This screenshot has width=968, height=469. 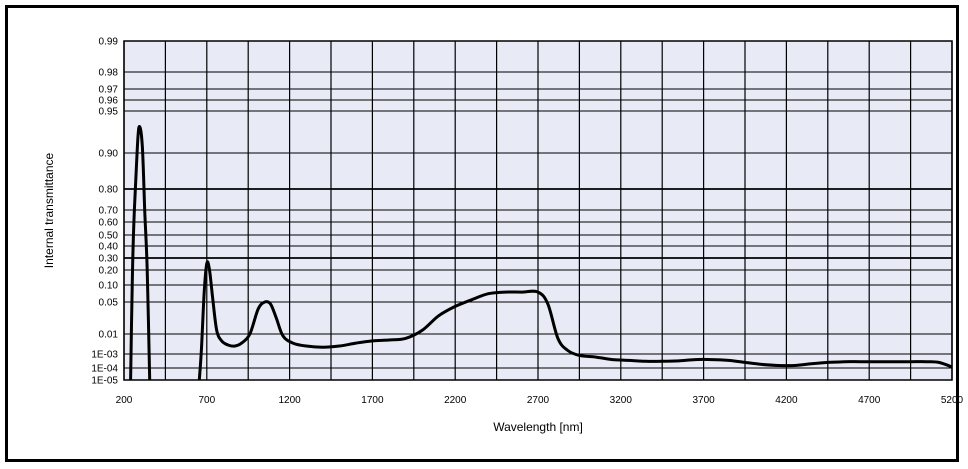 I want to click on y-tick-label: 0.99, so click(x=109, y=42).